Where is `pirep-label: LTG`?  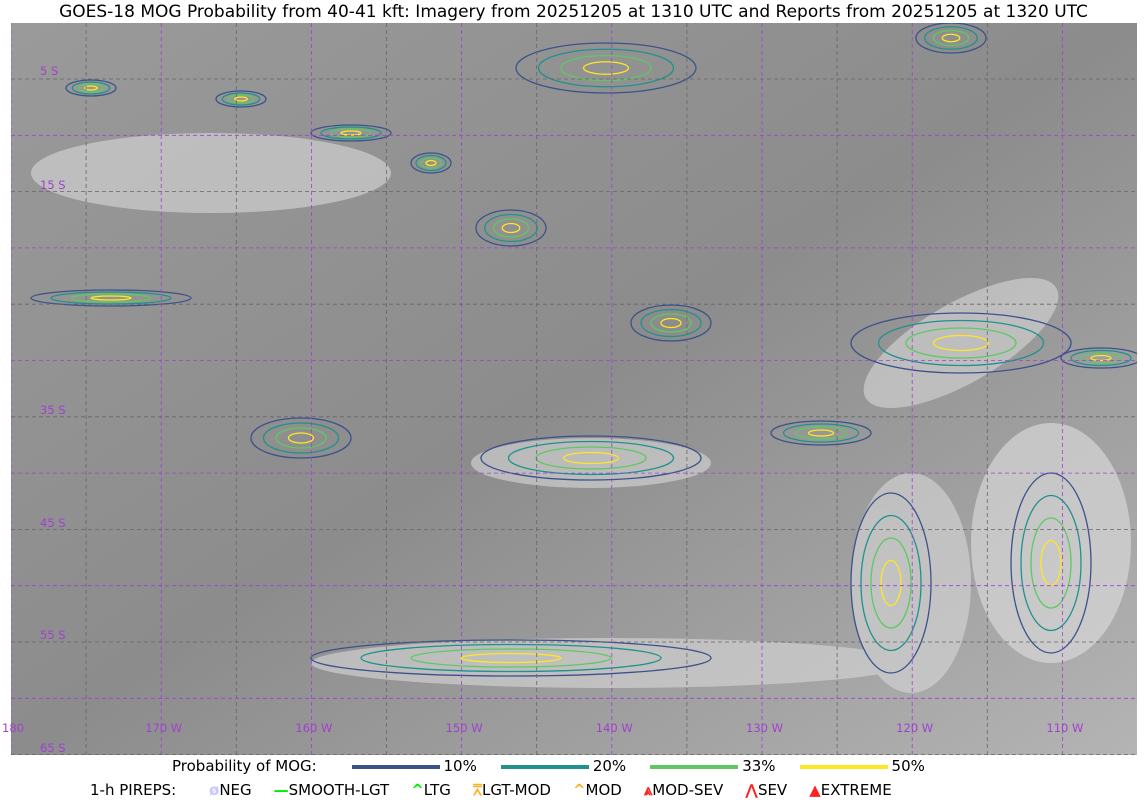
pirep-label: LTG is located at coordinates (437, 790).